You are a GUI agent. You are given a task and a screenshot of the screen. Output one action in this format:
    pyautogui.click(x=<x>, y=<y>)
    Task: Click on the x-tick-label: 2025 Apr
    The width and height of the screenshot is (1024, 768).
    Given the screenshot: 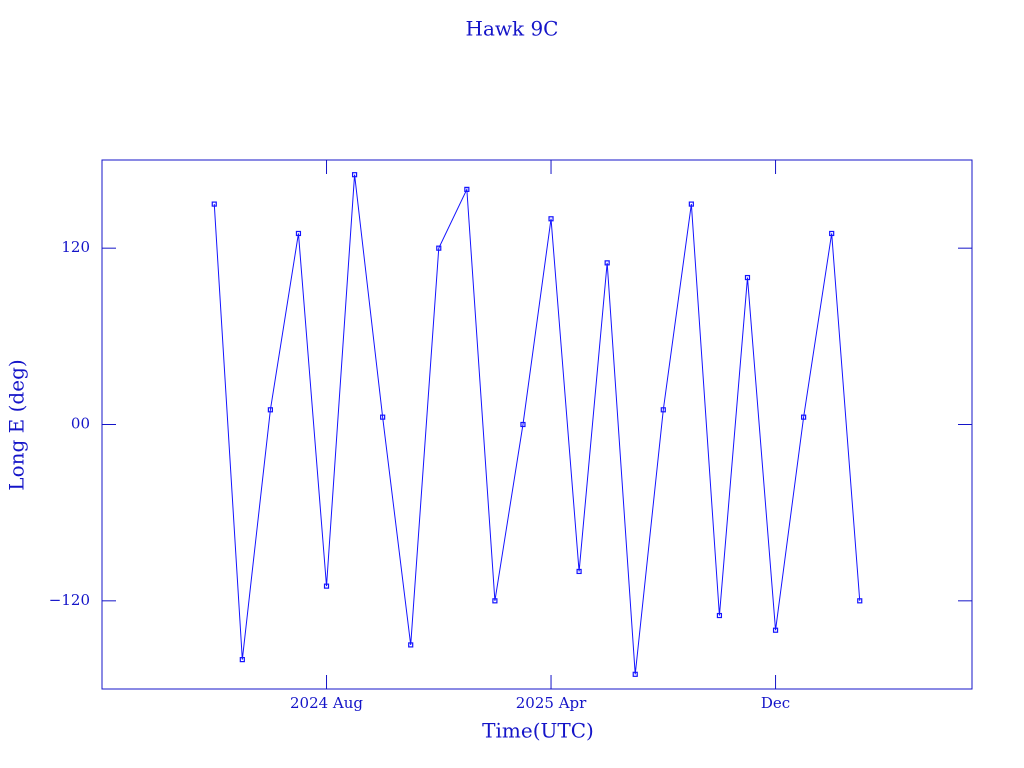 What is the action you would take?
    pyautogui.click(x=551, y=703)
    